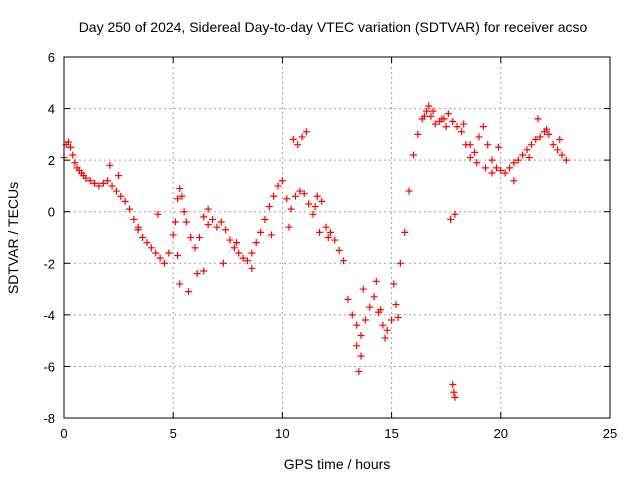  Describe the element at coordinates (49, 263) in the screenshot. I see `y-tick-label: -2` at that location.